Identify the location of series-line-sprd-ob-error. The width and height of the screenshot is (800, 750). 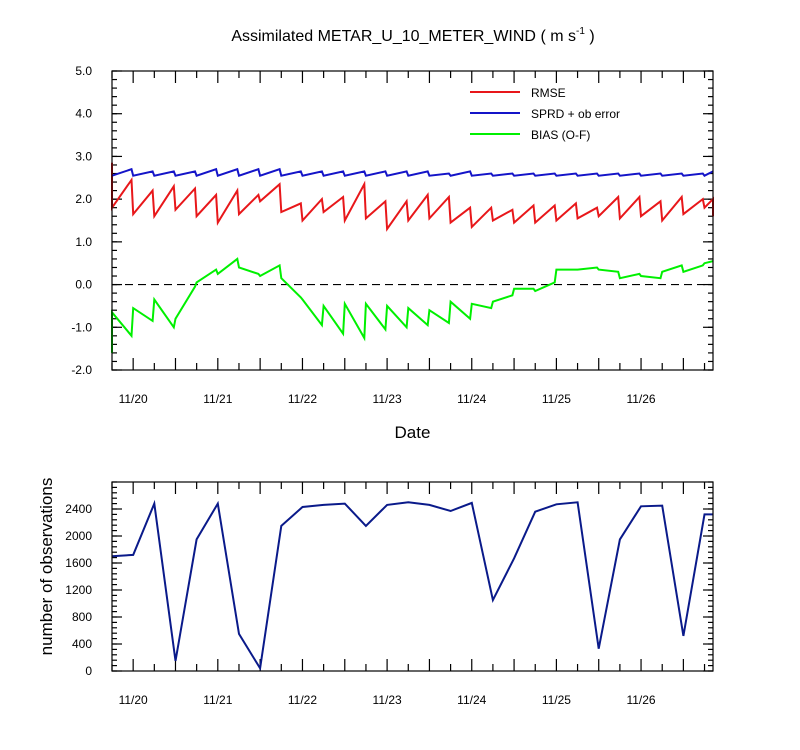
(412, 172).